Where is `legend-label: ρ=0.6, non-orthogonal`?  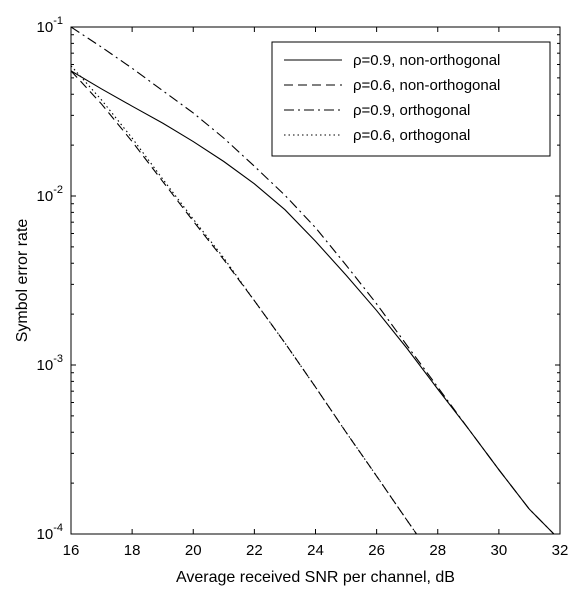
legend-label: ρ=0.6, non-orthogonal is located at coordinates (426, 85).